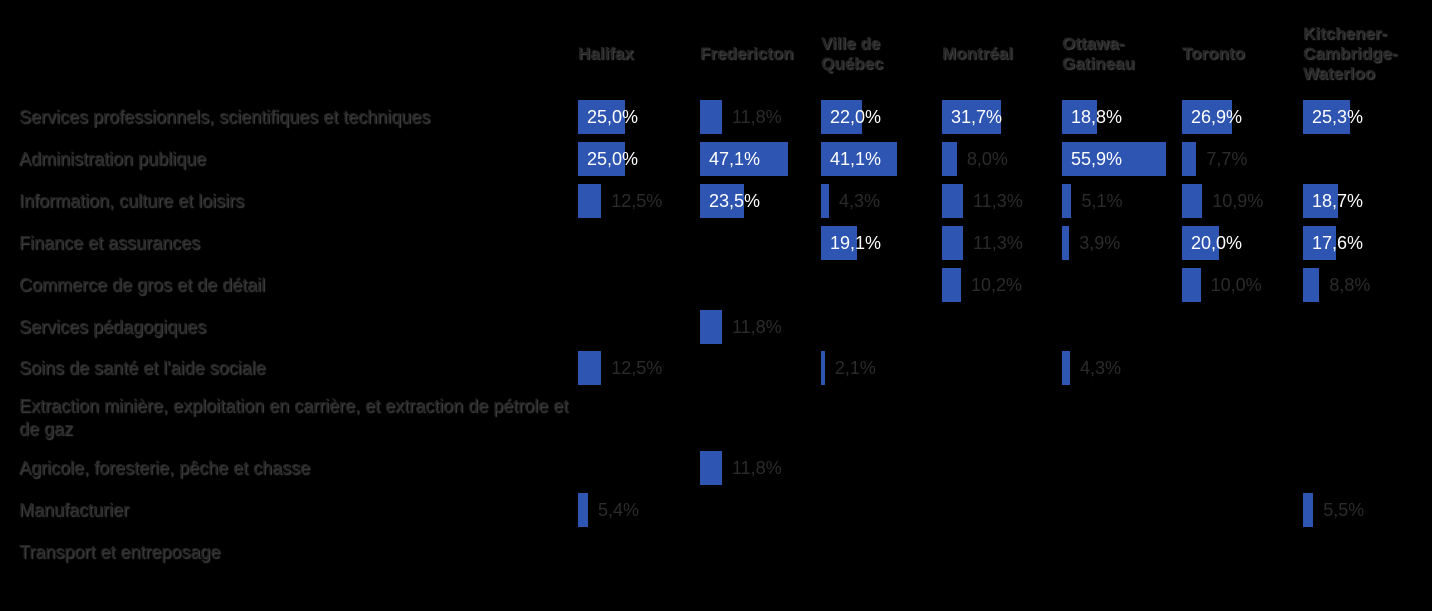 The height and width of the screenshot is (611, 1432). I want to click on data-label: 18,8%, so click(1097, 117).